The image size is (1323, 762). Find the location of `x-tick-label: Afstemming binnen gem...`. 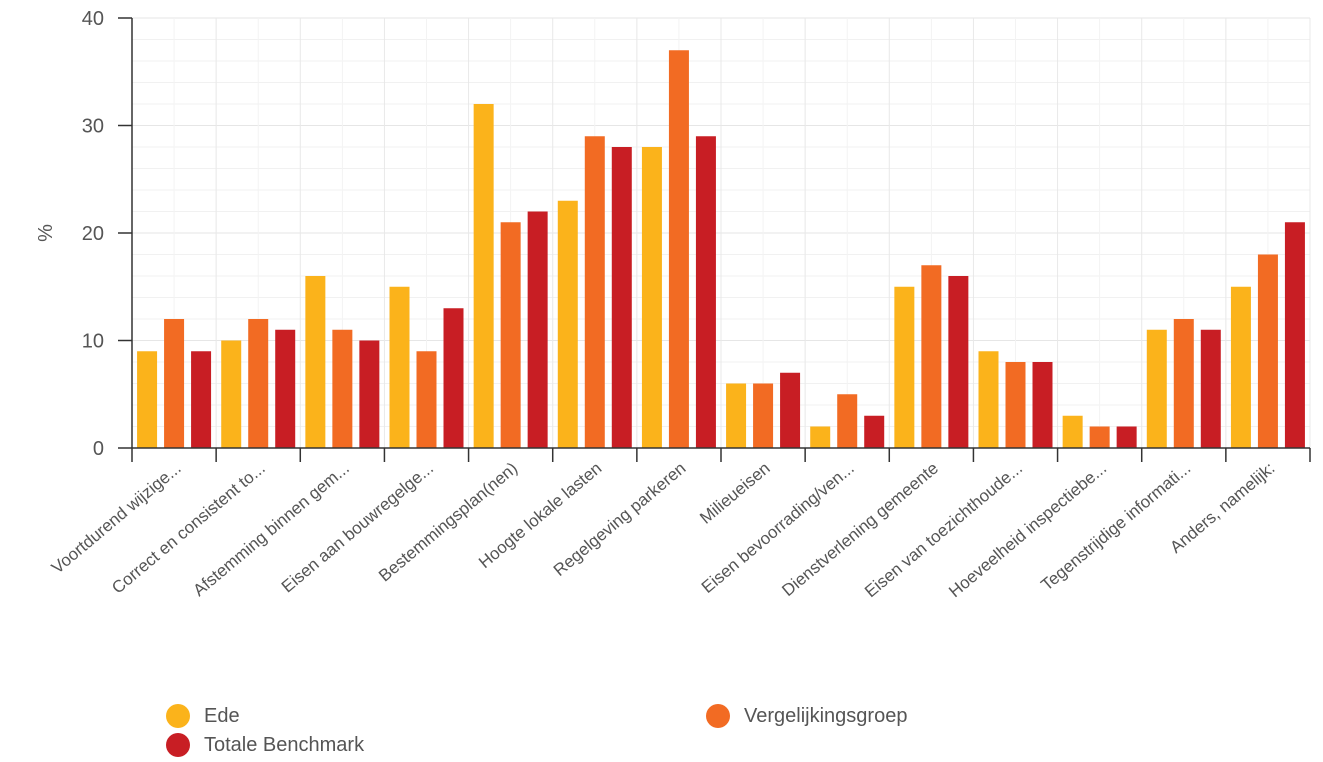

x-tick-label: Afstemming binnen gem... is located at coordinates (270, 529).